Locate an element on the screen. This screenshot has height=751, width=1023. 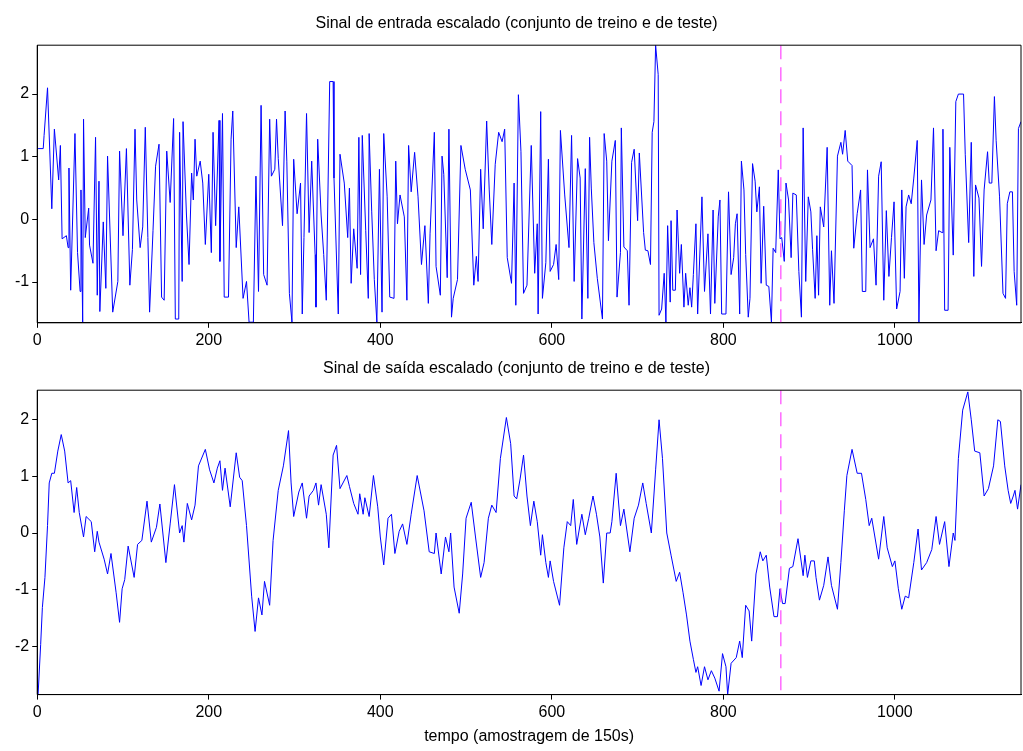
x-axis-title: tempo (amostragem de 150s) is located at coordinates (529, 735).